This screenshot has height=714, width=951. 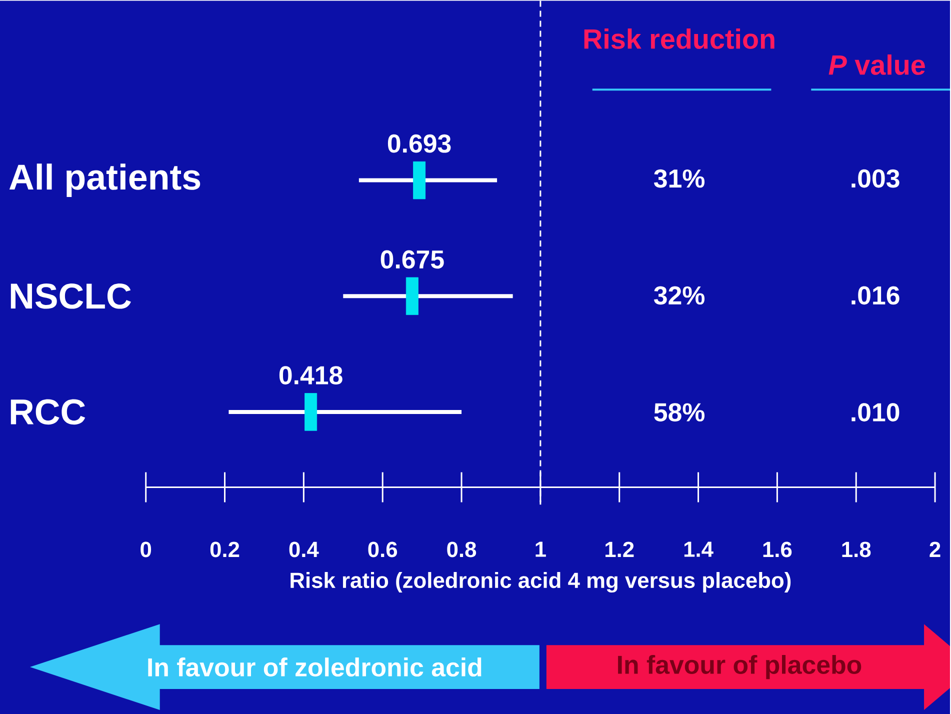 What do you see at coordinates (461, 550) in the screenshot?
I see `x-tick-label: 0.8` at bounding box center [461, 550].